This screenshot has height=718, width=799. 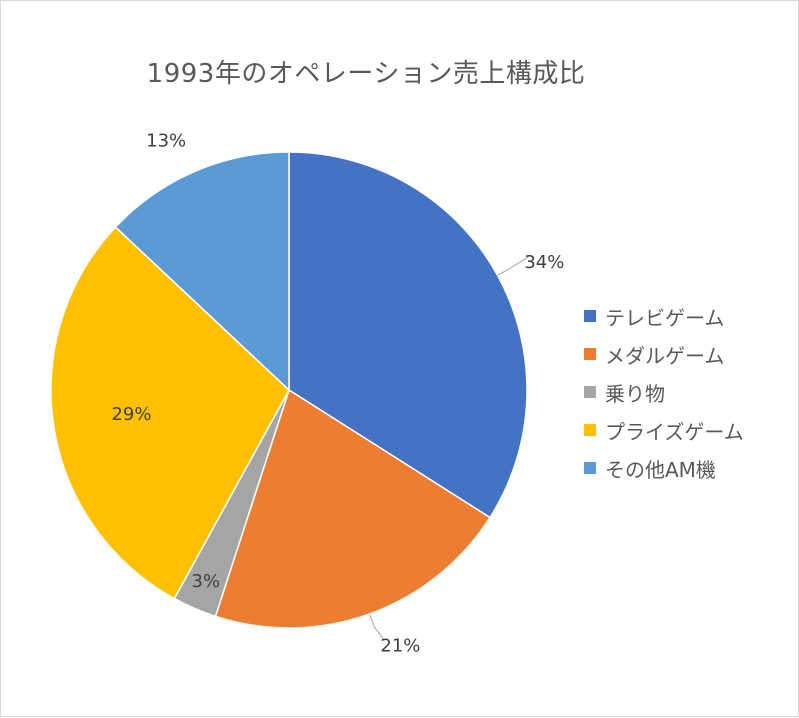 I want to click on legend-item-5: その他AM機, so click(x=664, y=468).